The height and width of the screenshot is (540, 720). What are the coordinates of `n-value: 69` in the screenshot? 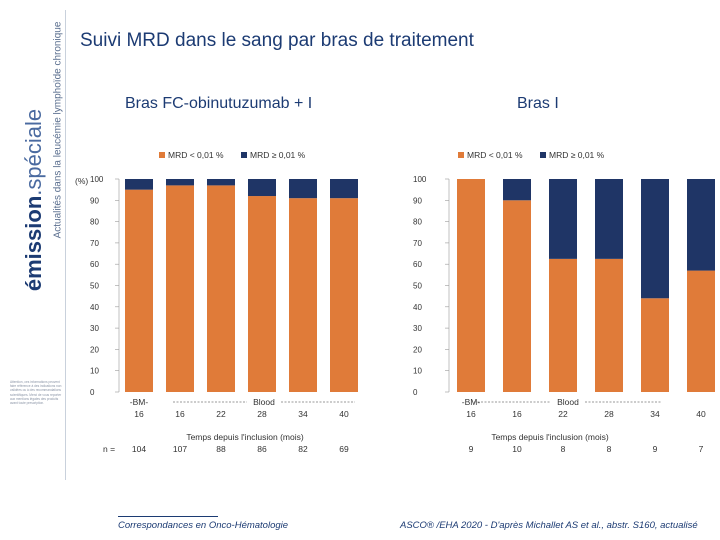 It's located at (344, 449).